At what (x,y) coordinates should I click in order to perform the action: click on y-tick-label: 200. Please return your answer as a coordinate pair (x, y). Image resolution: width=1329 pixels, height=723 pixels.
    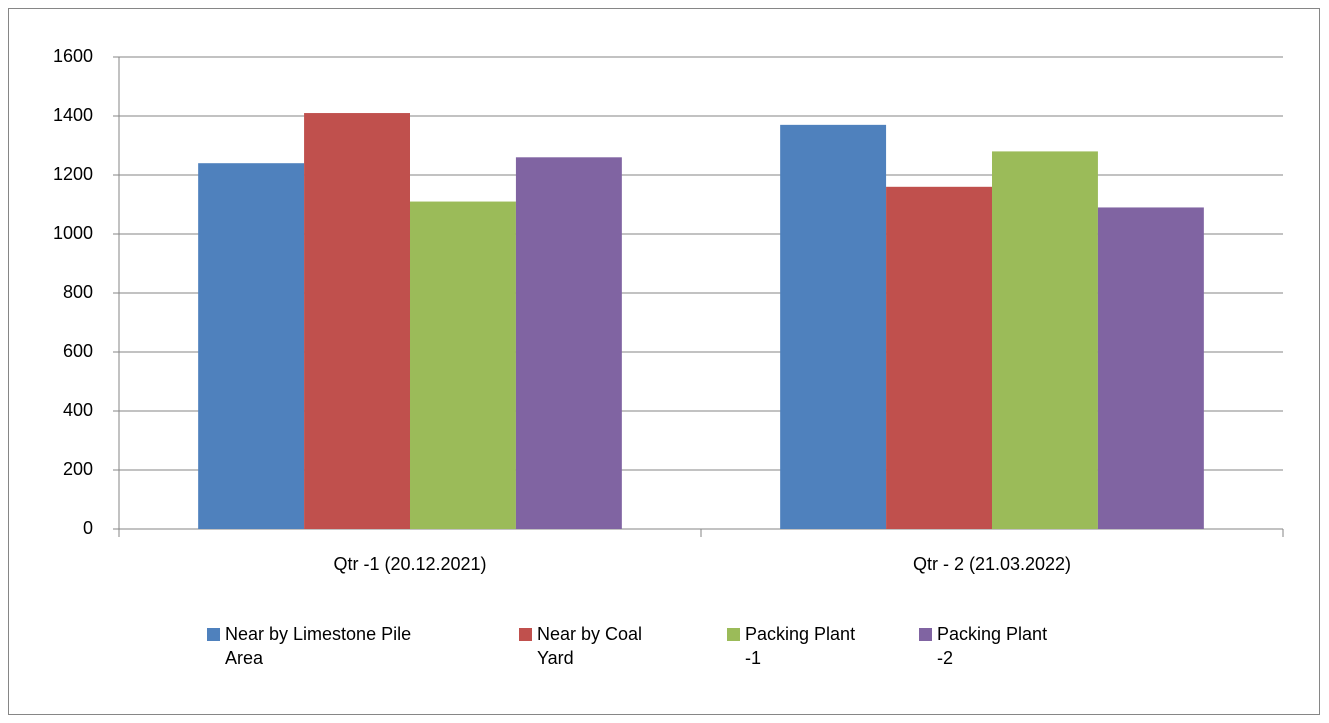
    Looking at the image, I should click on (78, 469).